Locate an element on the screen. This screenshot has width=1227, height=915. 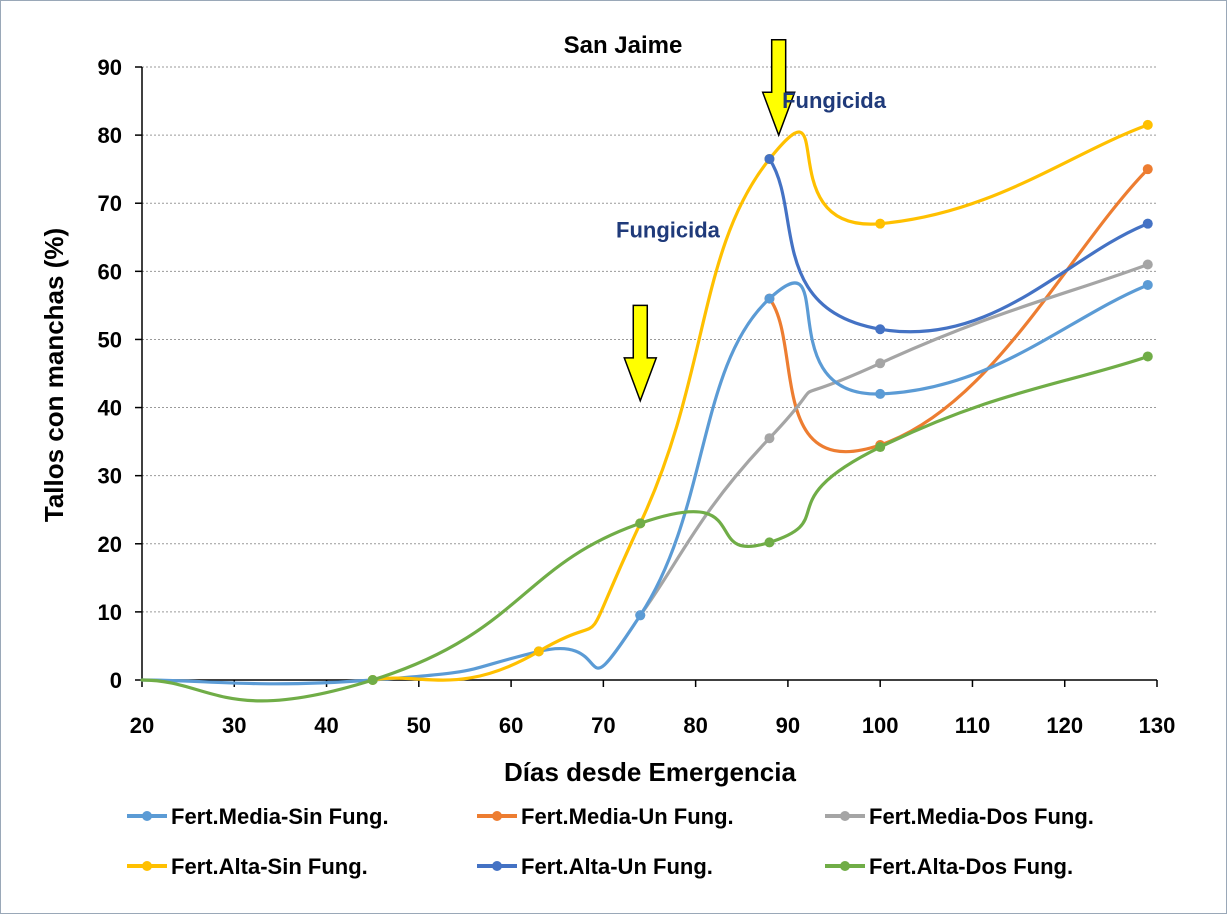
x-tick-label: 100 is located at coordinates (880, 725).